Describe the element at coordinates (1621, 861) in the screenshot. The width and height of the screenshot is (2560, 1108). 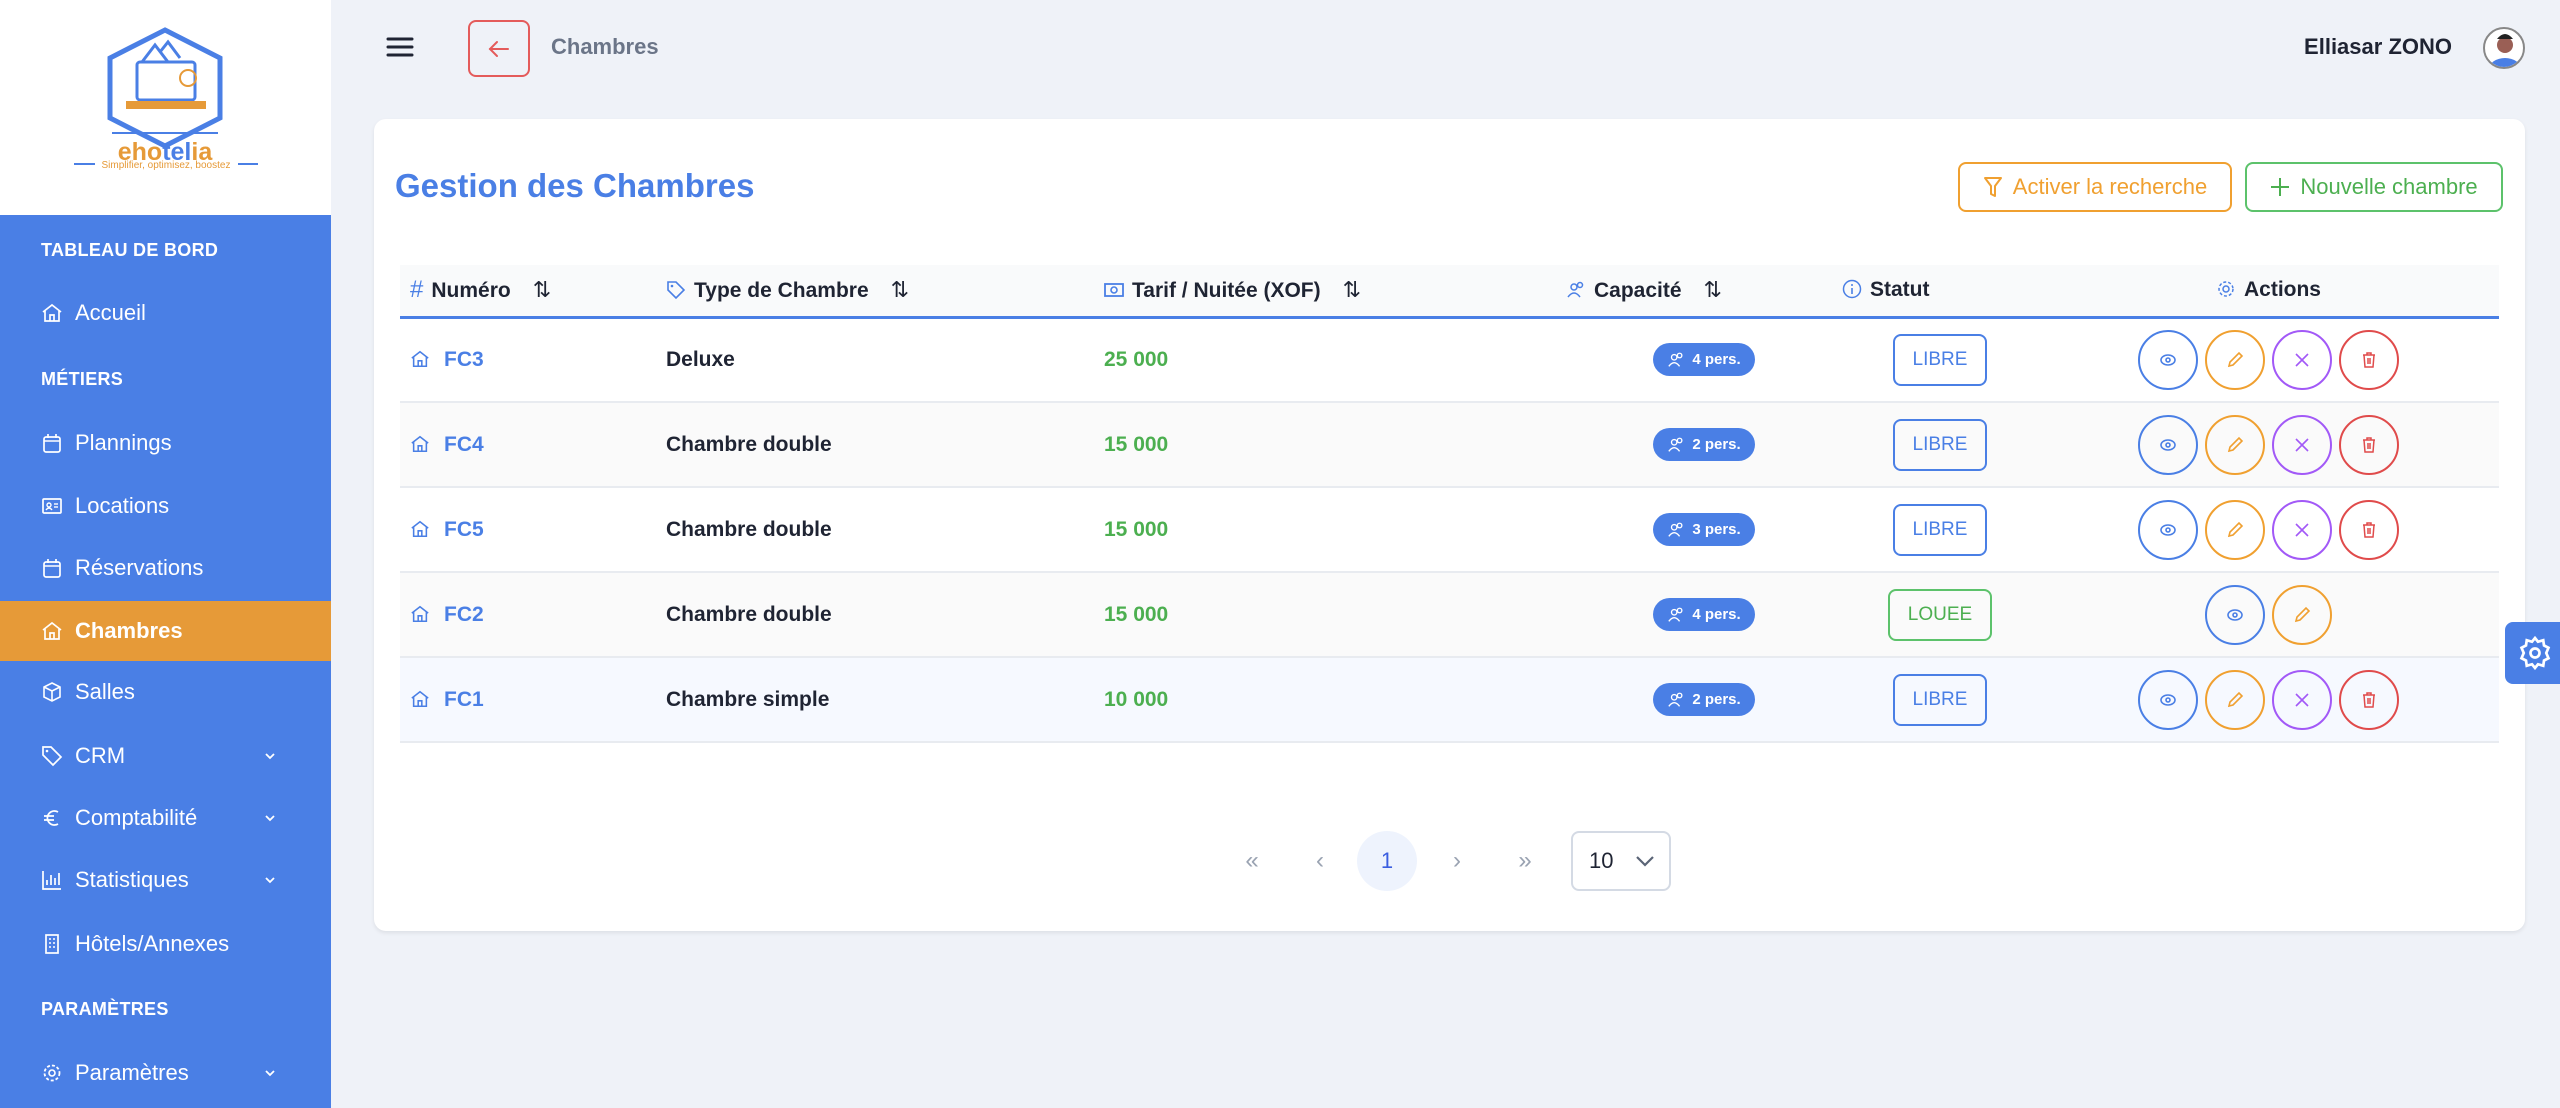
I see `per-page-select: 10` at that location.